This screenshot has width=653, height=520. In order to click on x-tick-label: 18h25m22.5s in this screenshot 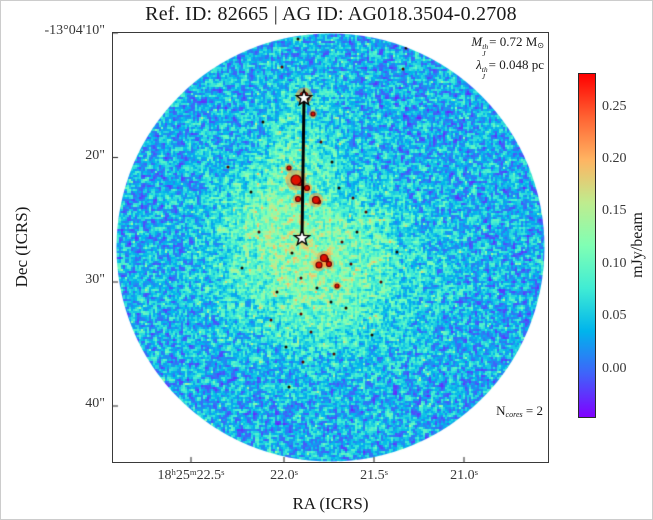, I will do `click(191, 475)`.